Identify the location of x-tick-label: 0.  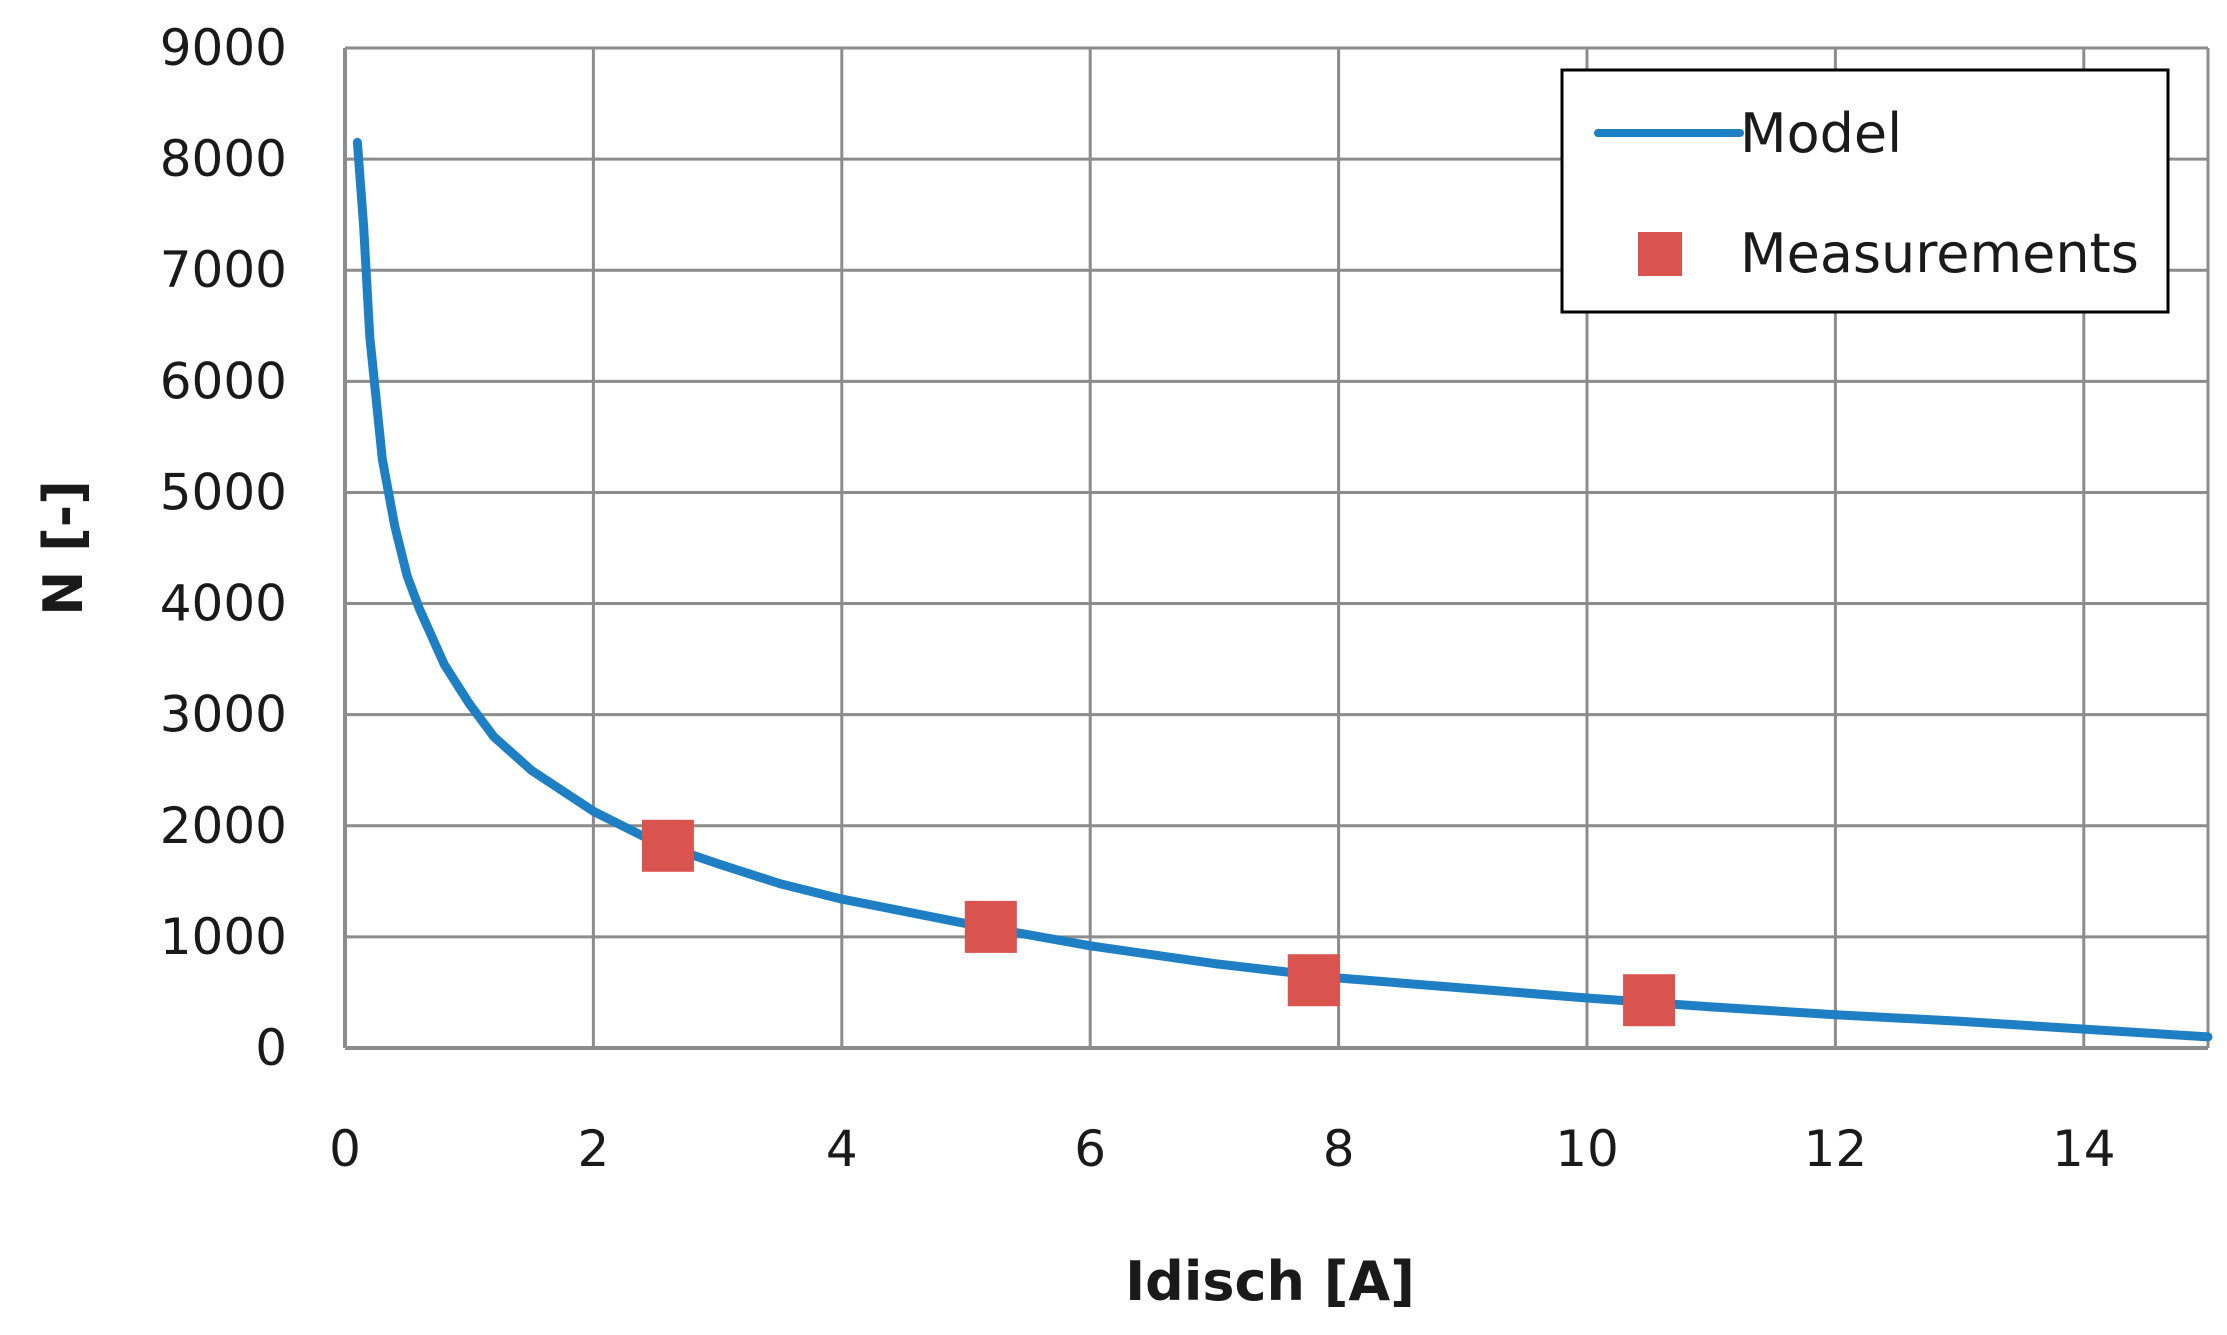
(345, 1149).